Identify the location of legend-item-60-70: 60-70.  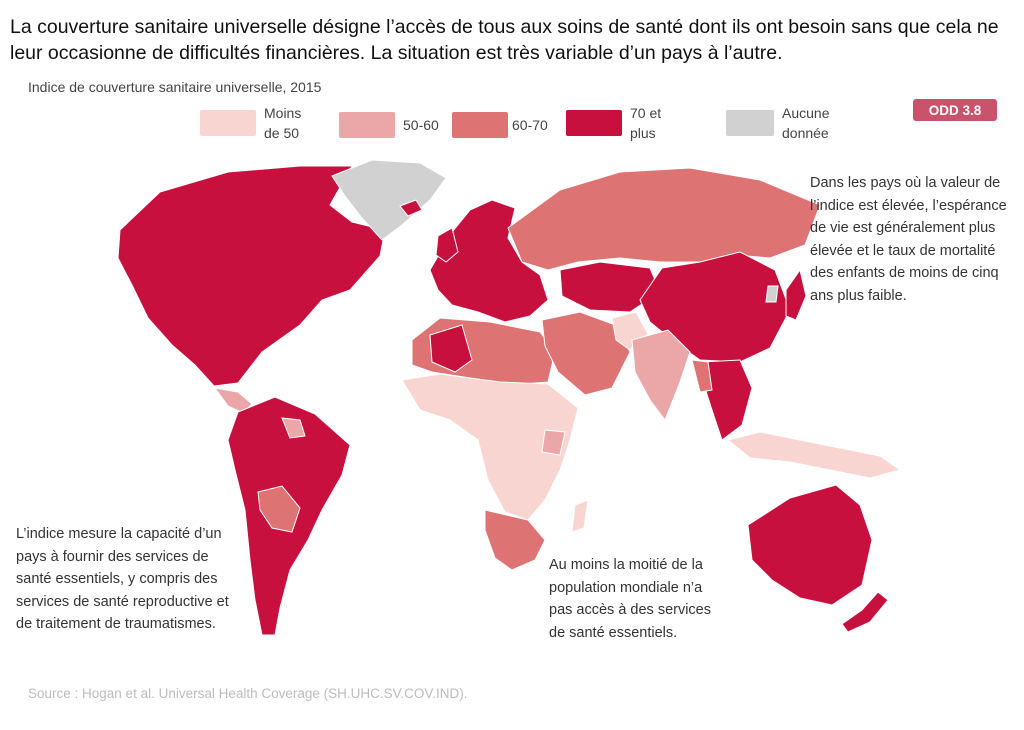
(500, 125).